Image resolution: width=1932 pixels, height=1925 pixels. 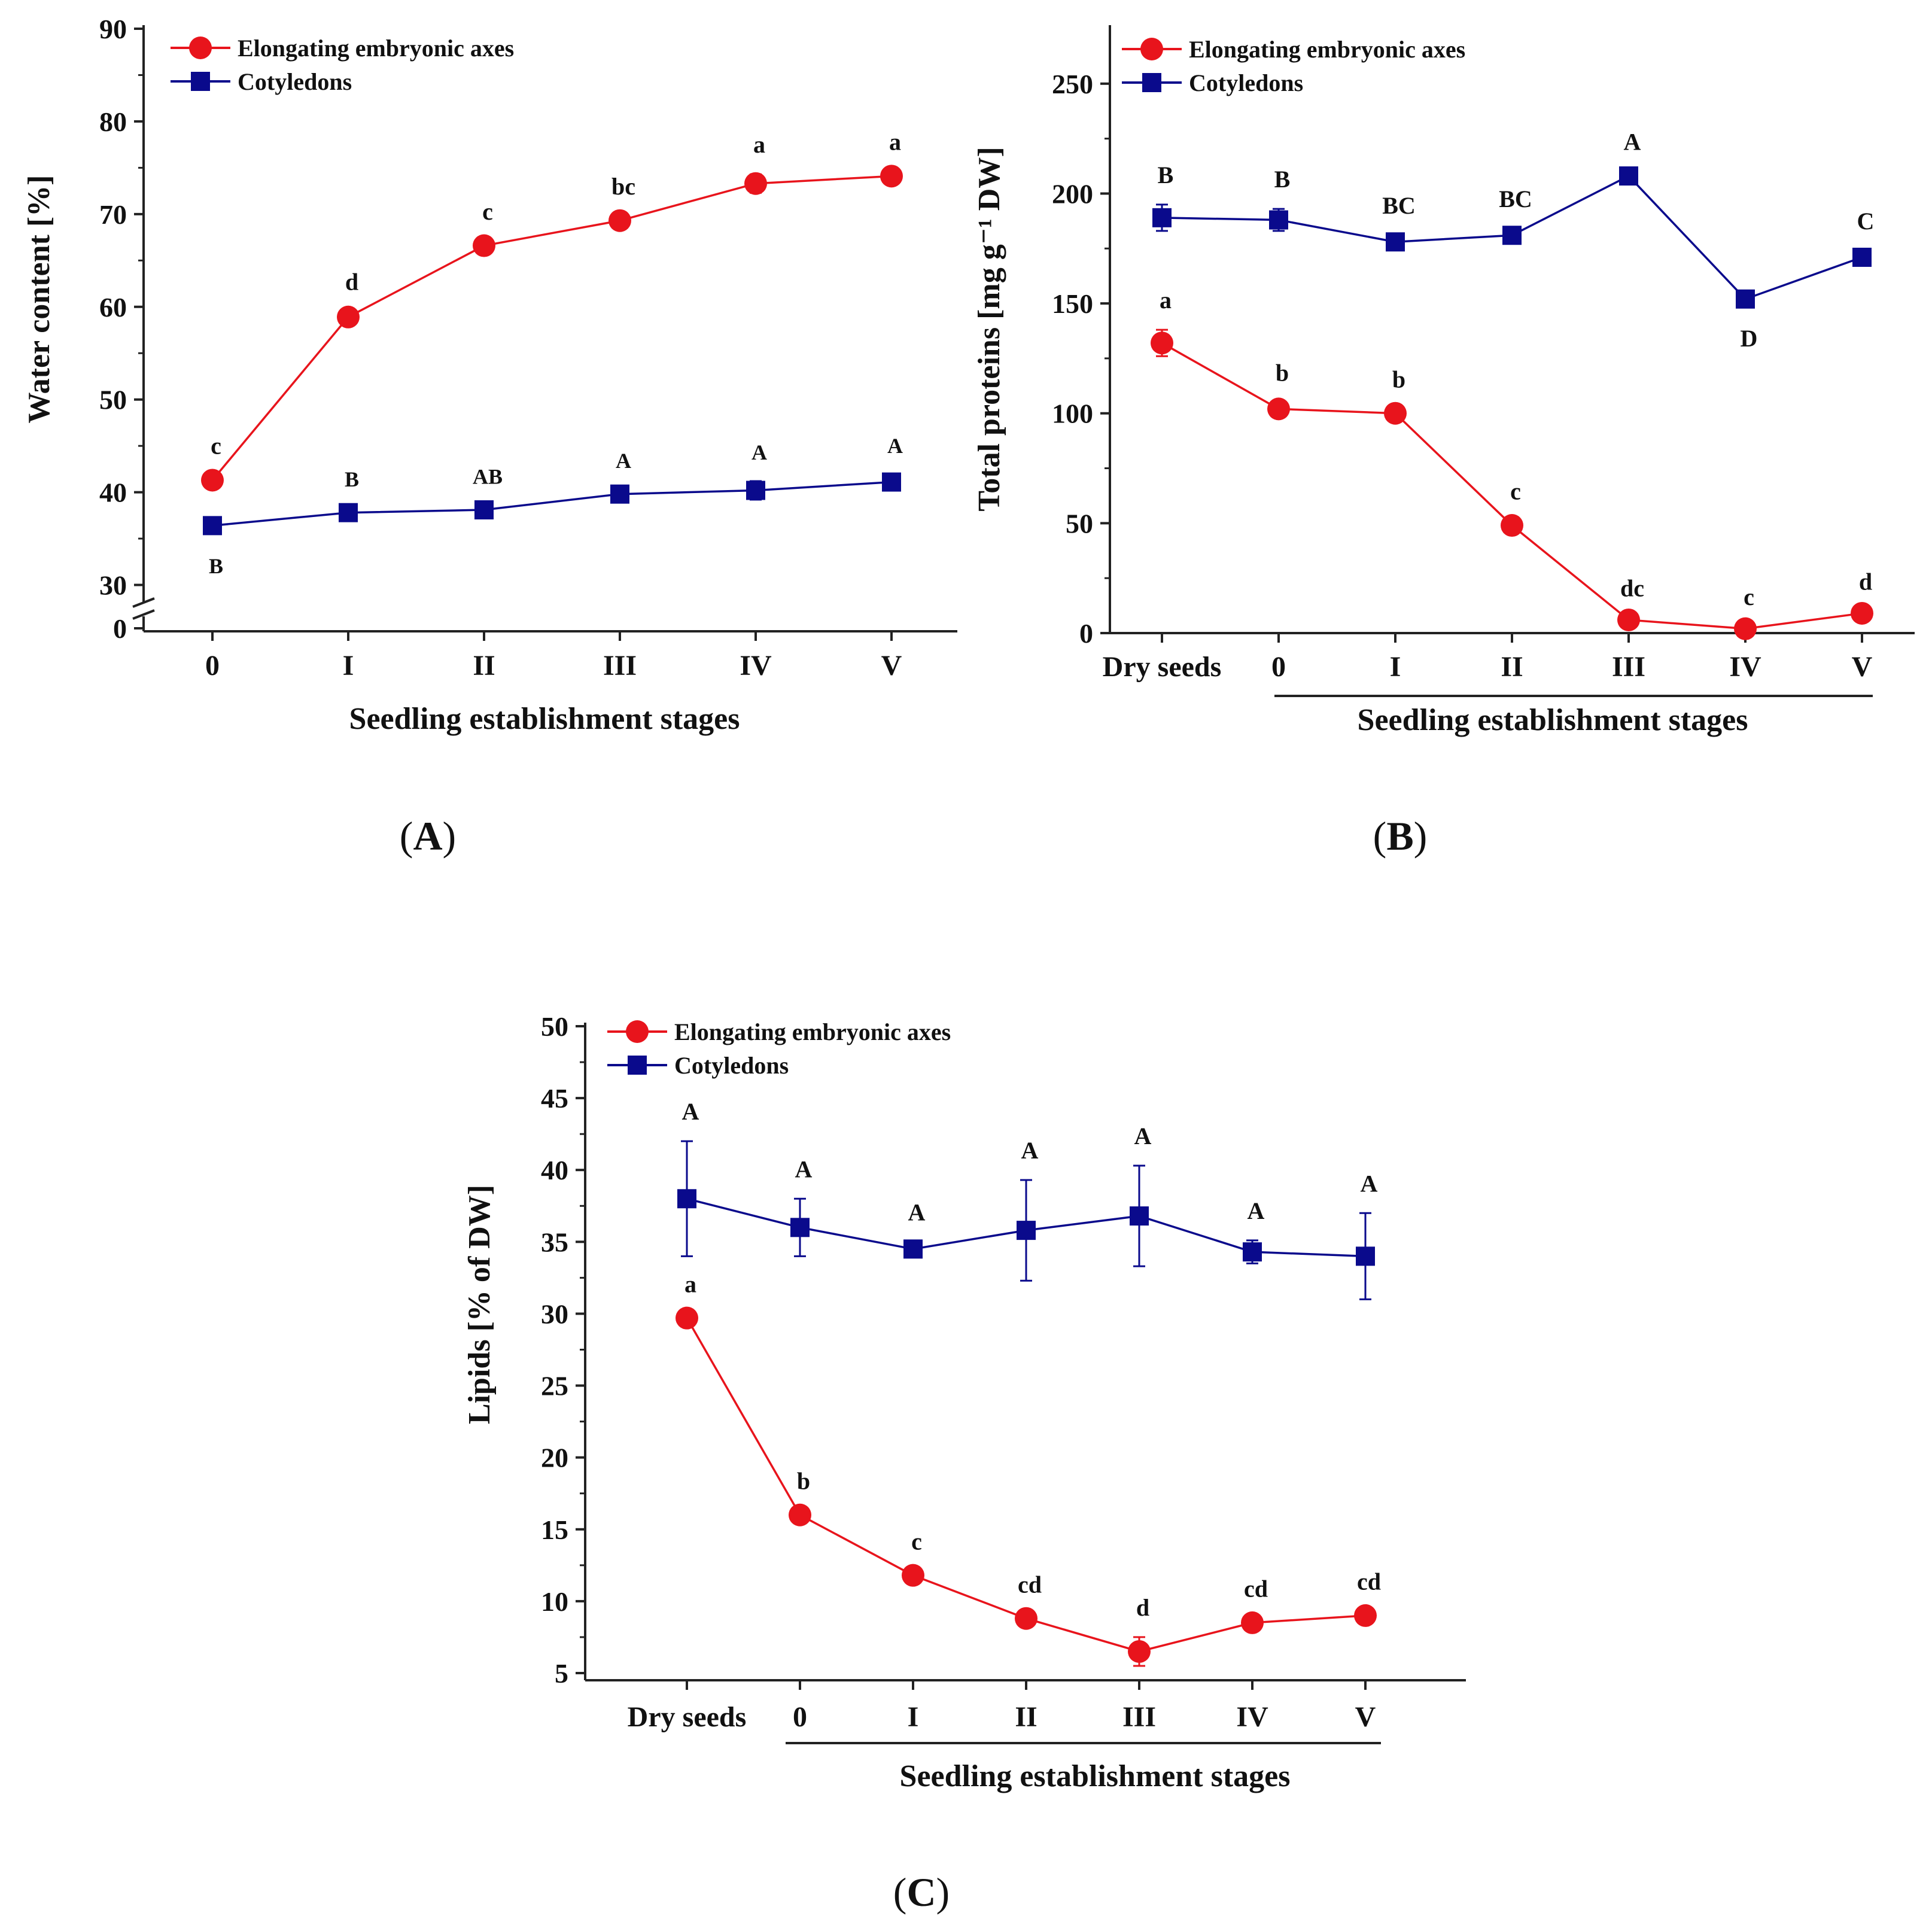 What do you see at coordinates (480, 1304) in the screenshot?
I see `y-axis-title: Lipids [% of DW]` at bounding box center [480, 1304].